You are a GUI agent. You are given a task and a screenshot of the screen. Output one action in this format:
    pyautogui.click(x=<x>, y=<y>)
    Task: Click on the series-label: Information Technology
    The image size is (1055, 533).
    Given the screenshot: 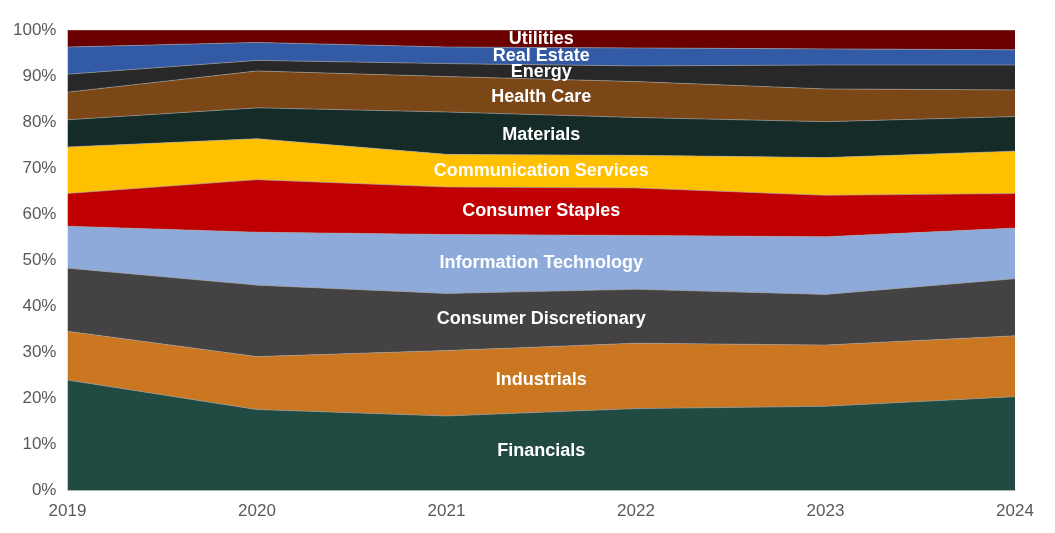 What is the action you would take?
    pyautogui.click(x=541, y=262)
    